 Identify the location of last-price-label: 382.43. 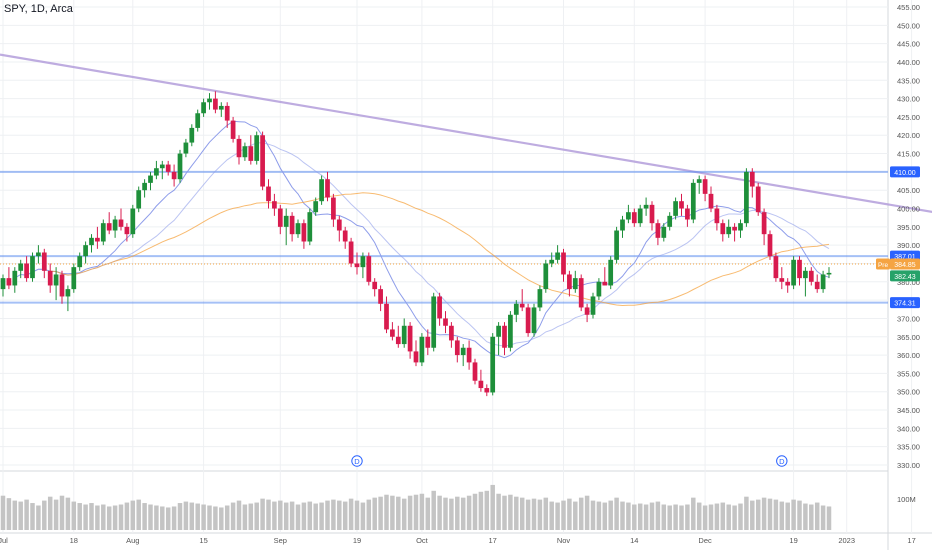
(905, 277).